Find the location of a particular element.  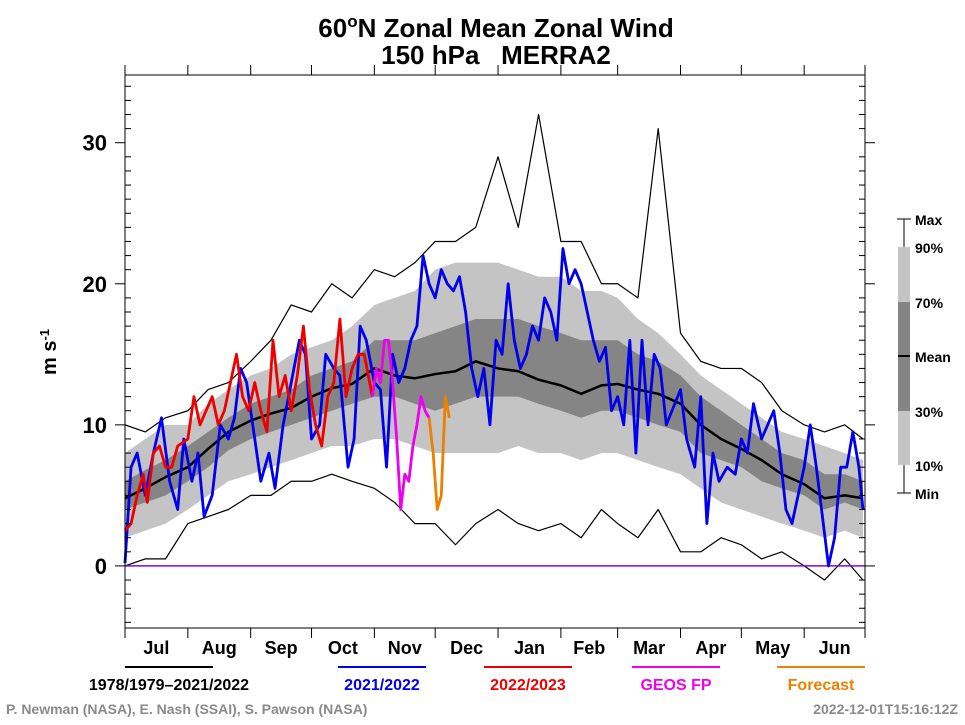

x-tick-label-feb: Feb is located at coordinates (589, 648).